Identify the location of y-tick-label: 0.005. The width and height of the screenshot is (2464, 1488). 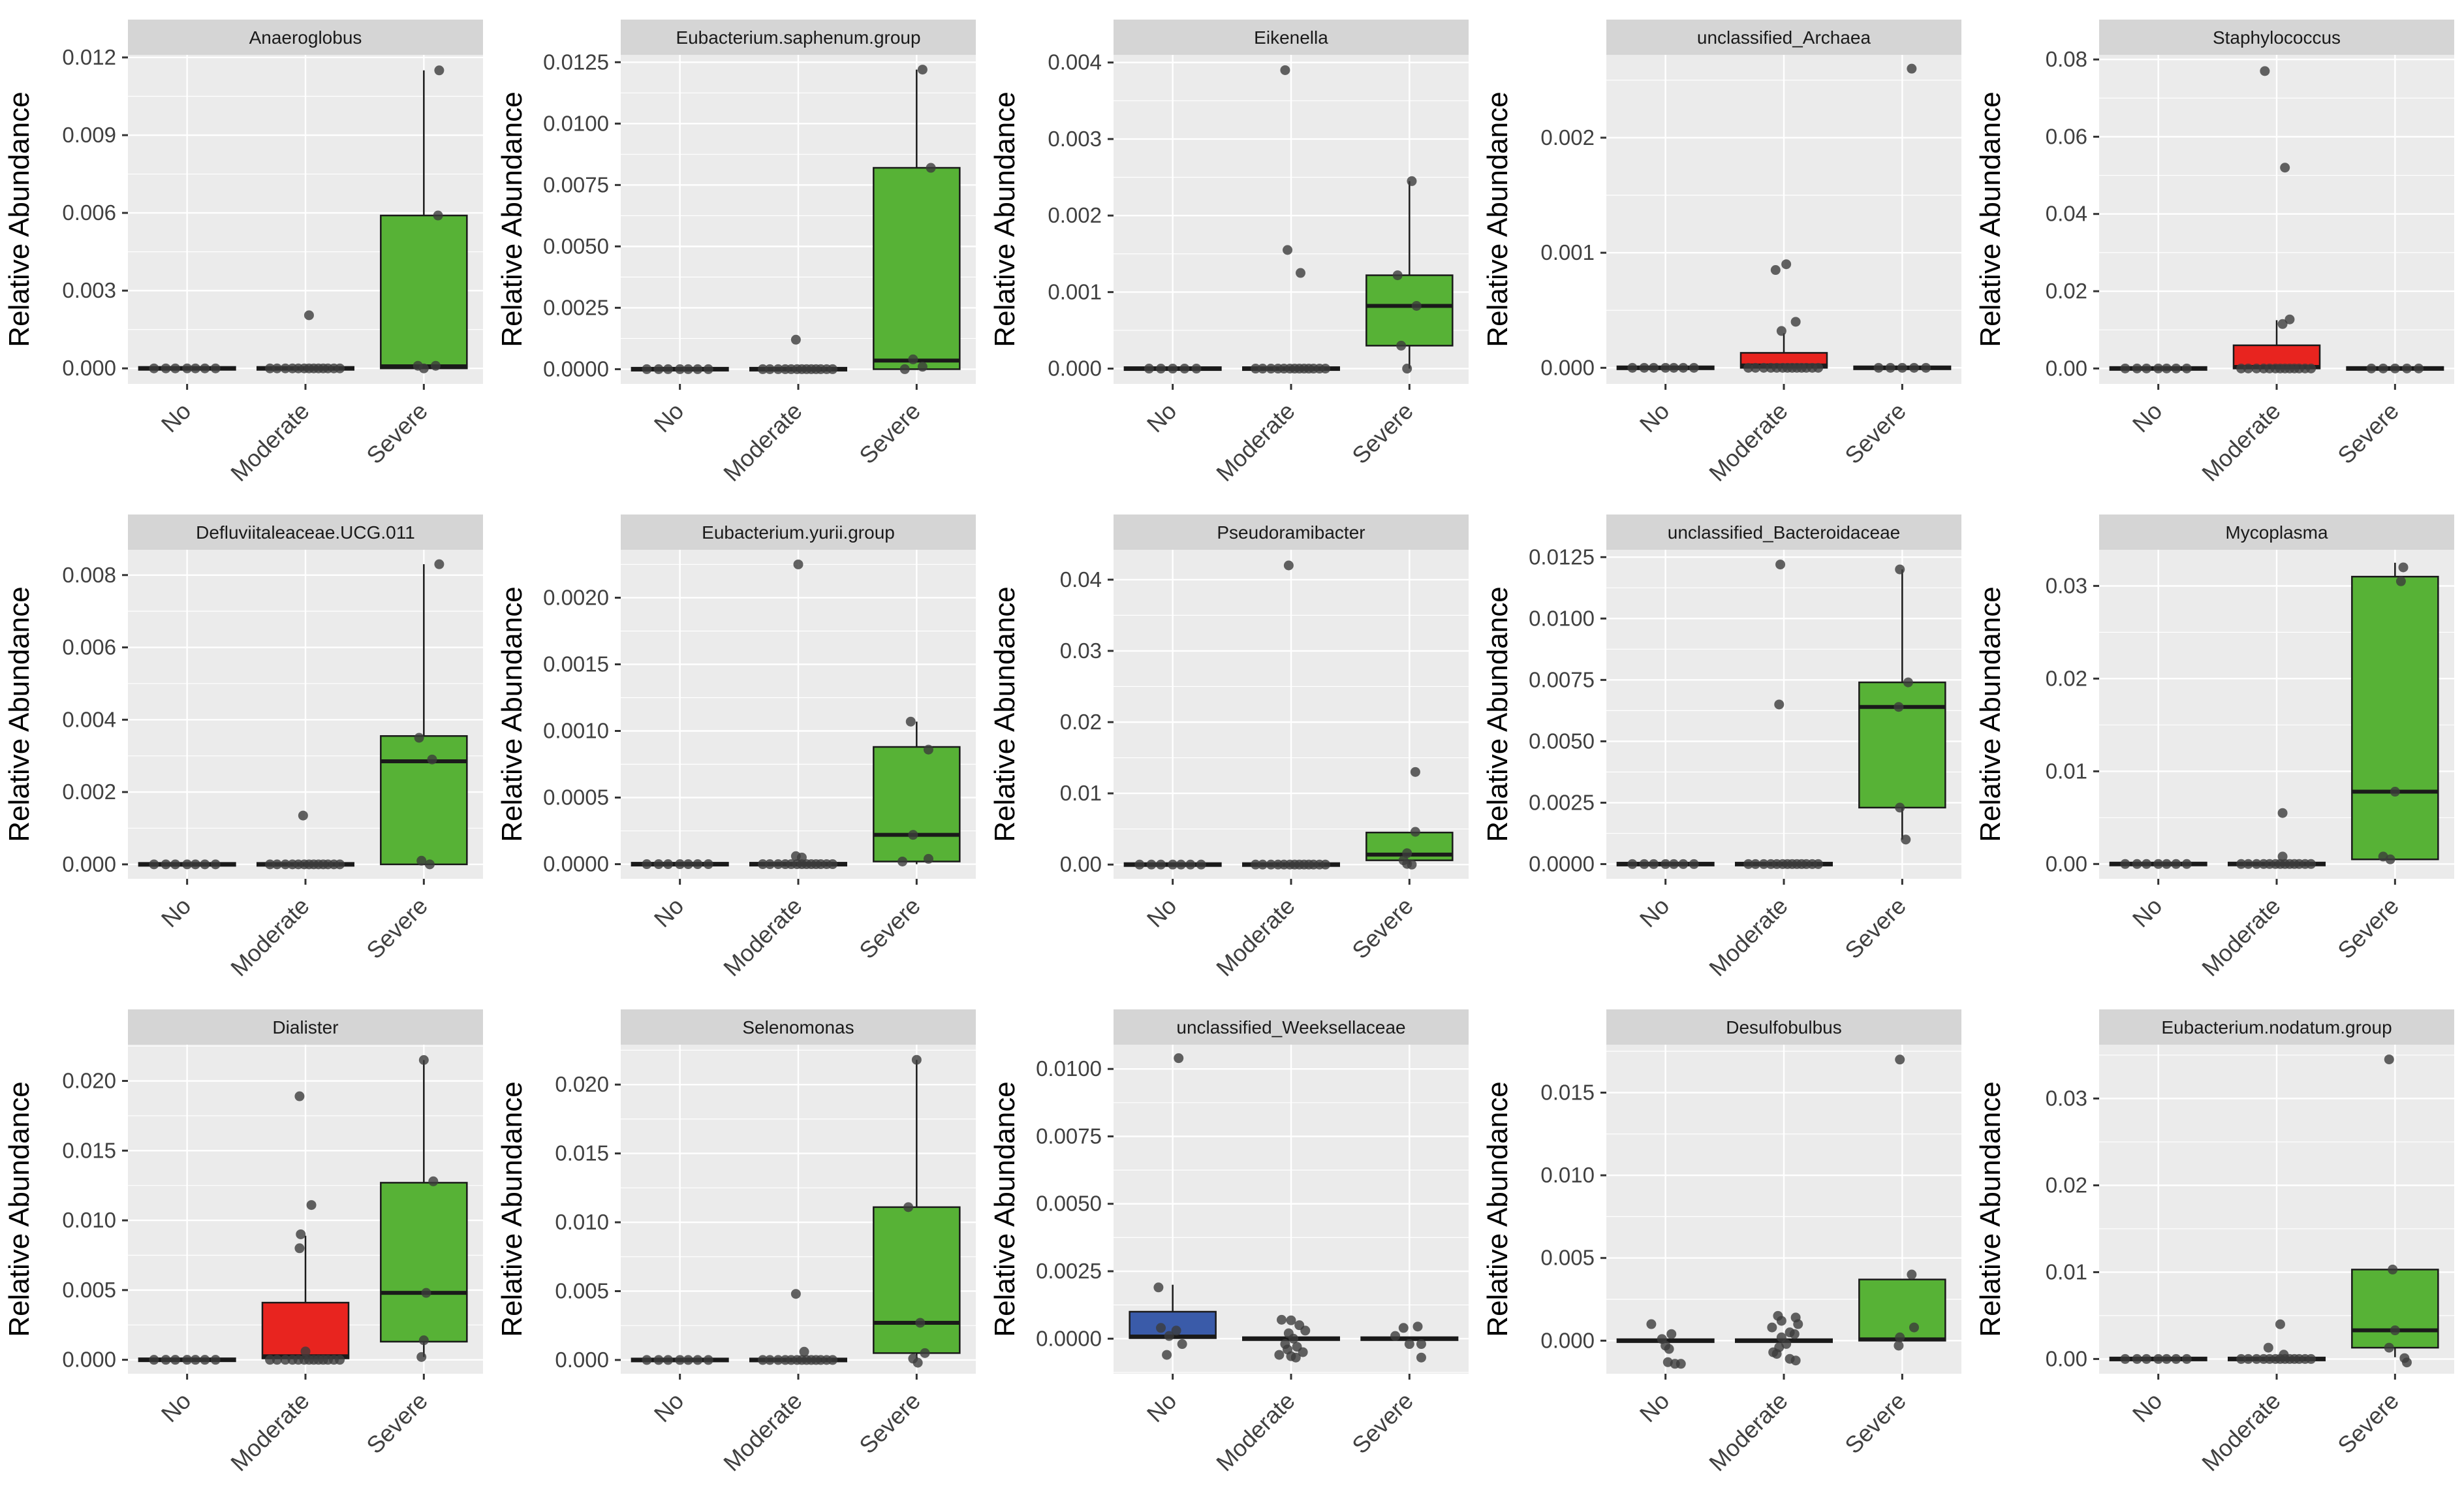
(582, 1290).